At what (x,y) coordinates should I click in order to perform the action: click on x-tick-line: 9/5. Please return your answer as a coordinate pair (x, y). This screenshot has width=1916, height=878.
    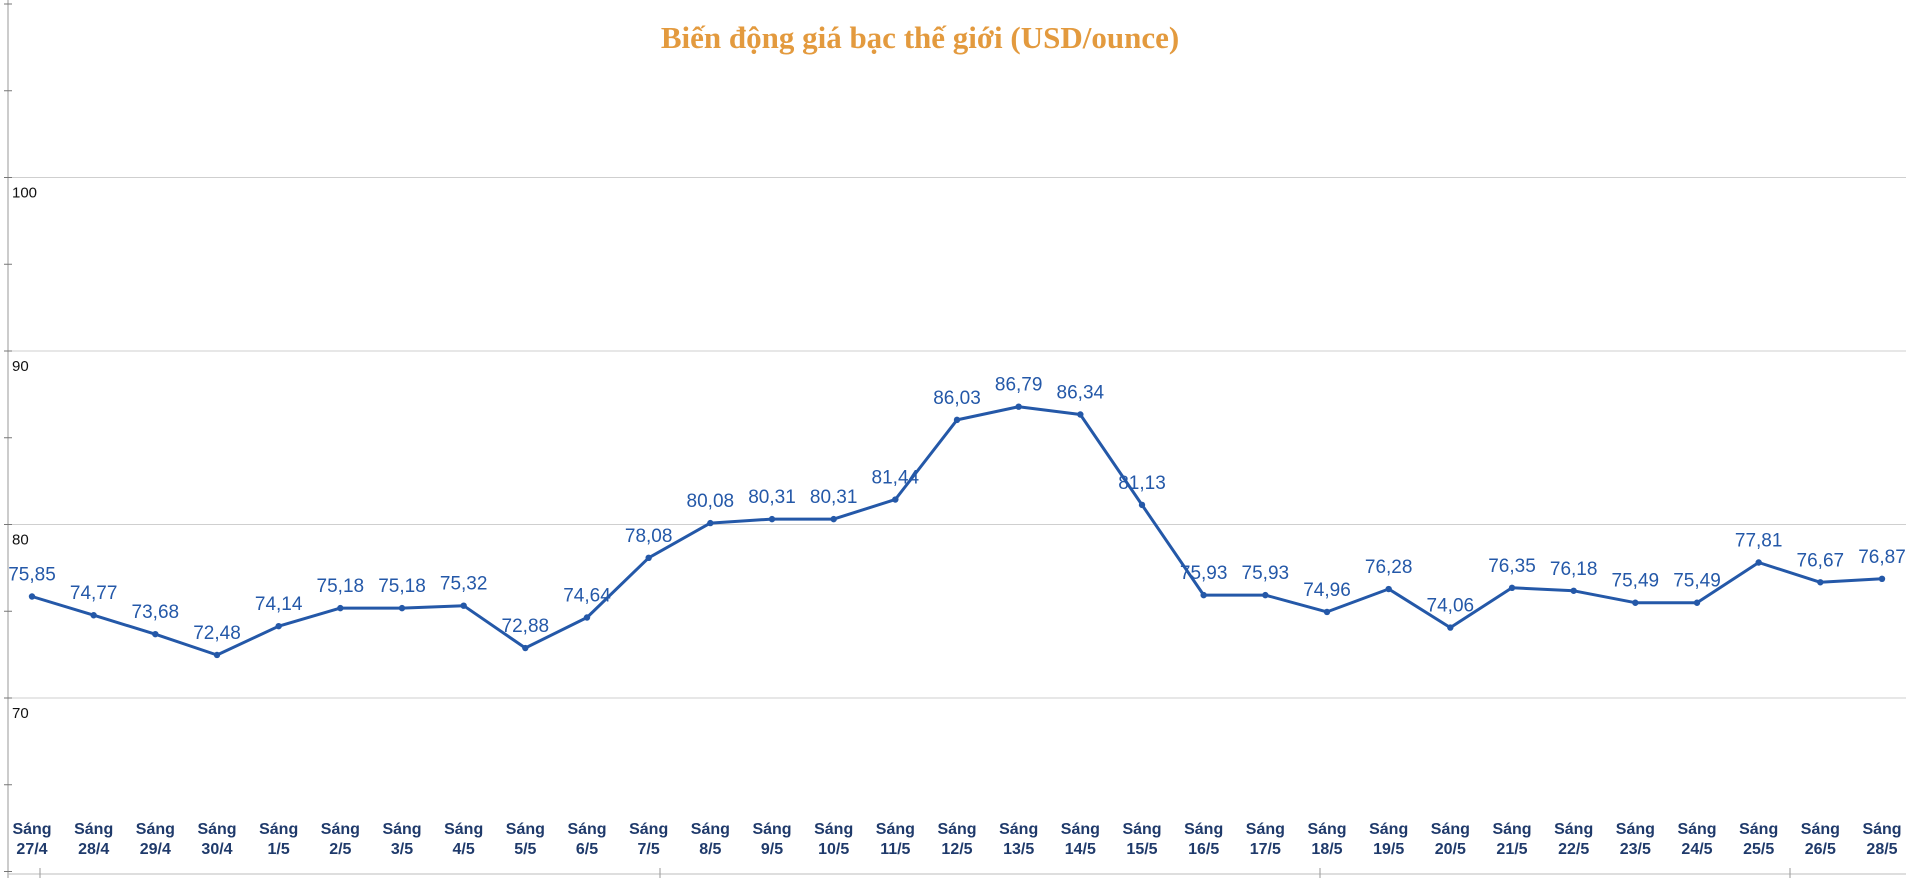
    Looking at the image, I should click on (772, 849).